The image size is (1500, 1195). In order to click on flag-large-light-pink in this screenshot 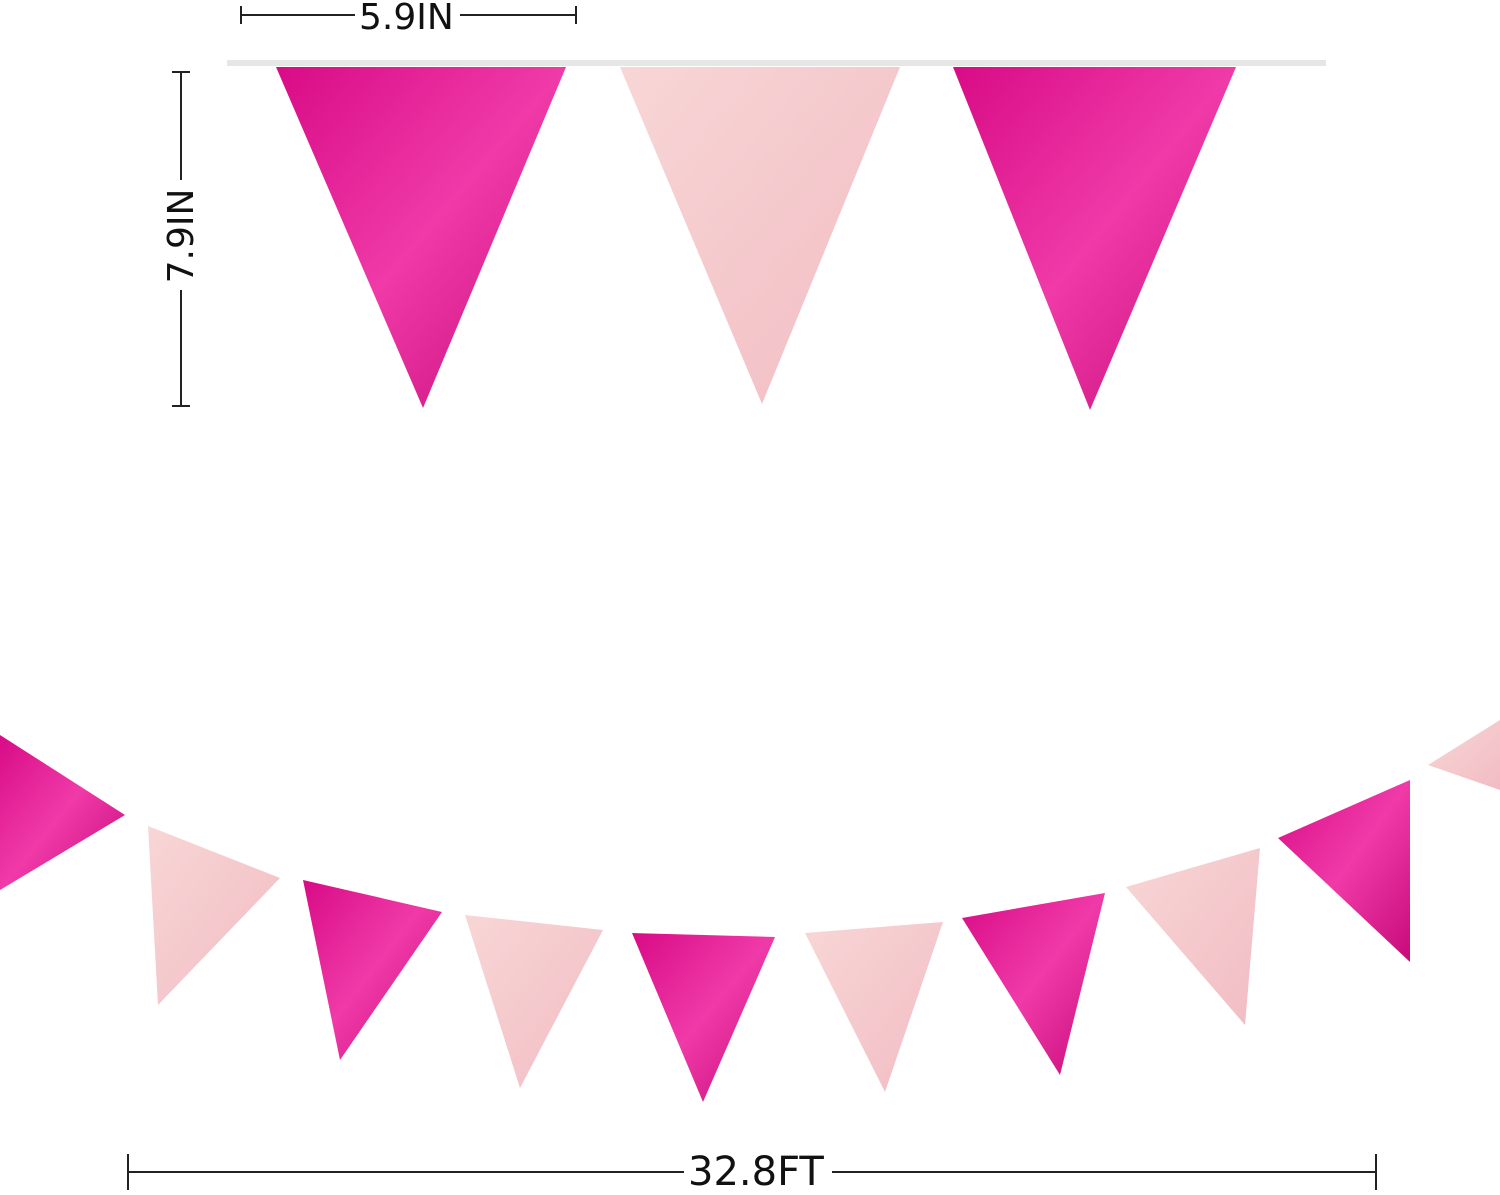, I will do `click(760, 235)`.